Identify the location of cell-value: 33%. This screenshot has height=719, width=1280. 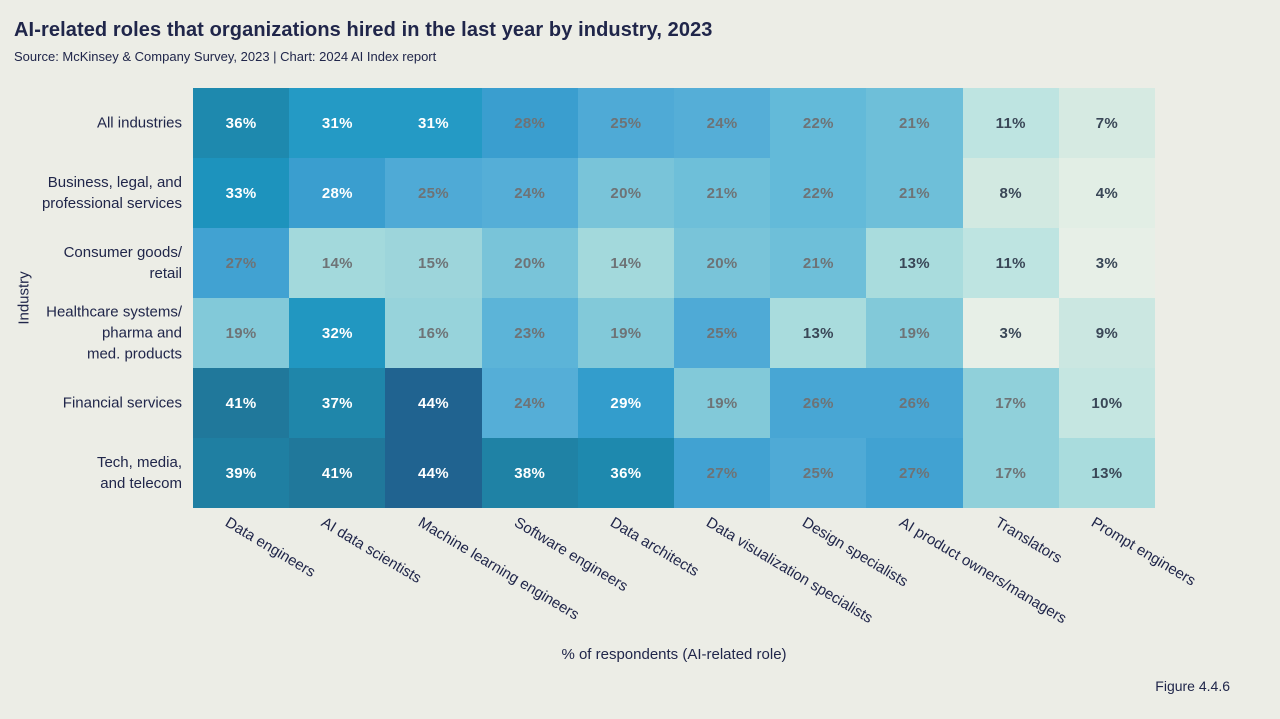
(241, 193).